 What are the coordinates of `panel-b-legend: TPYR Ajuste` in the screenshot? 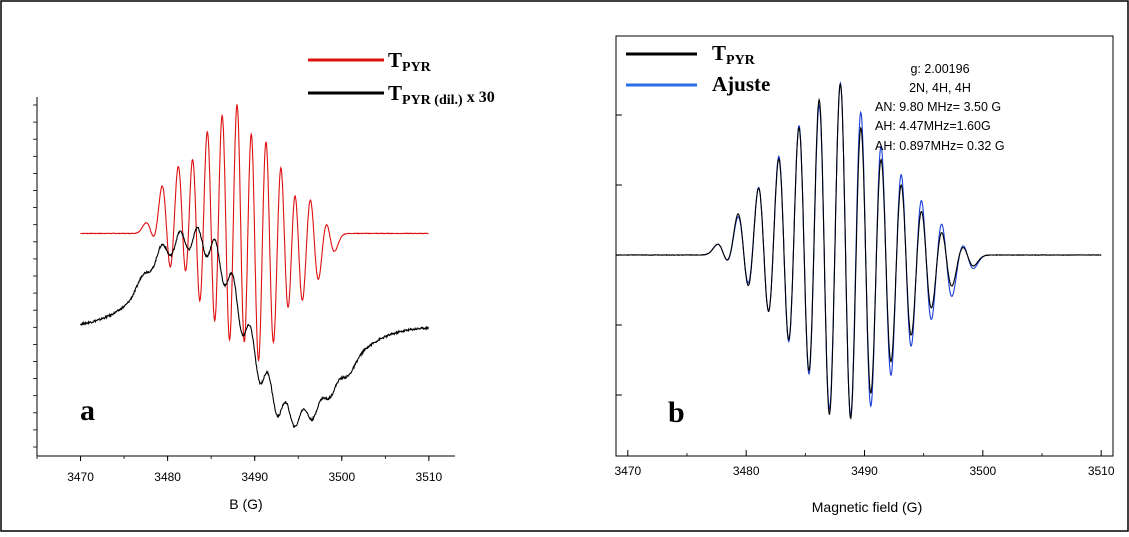 It's located at (698, 68).